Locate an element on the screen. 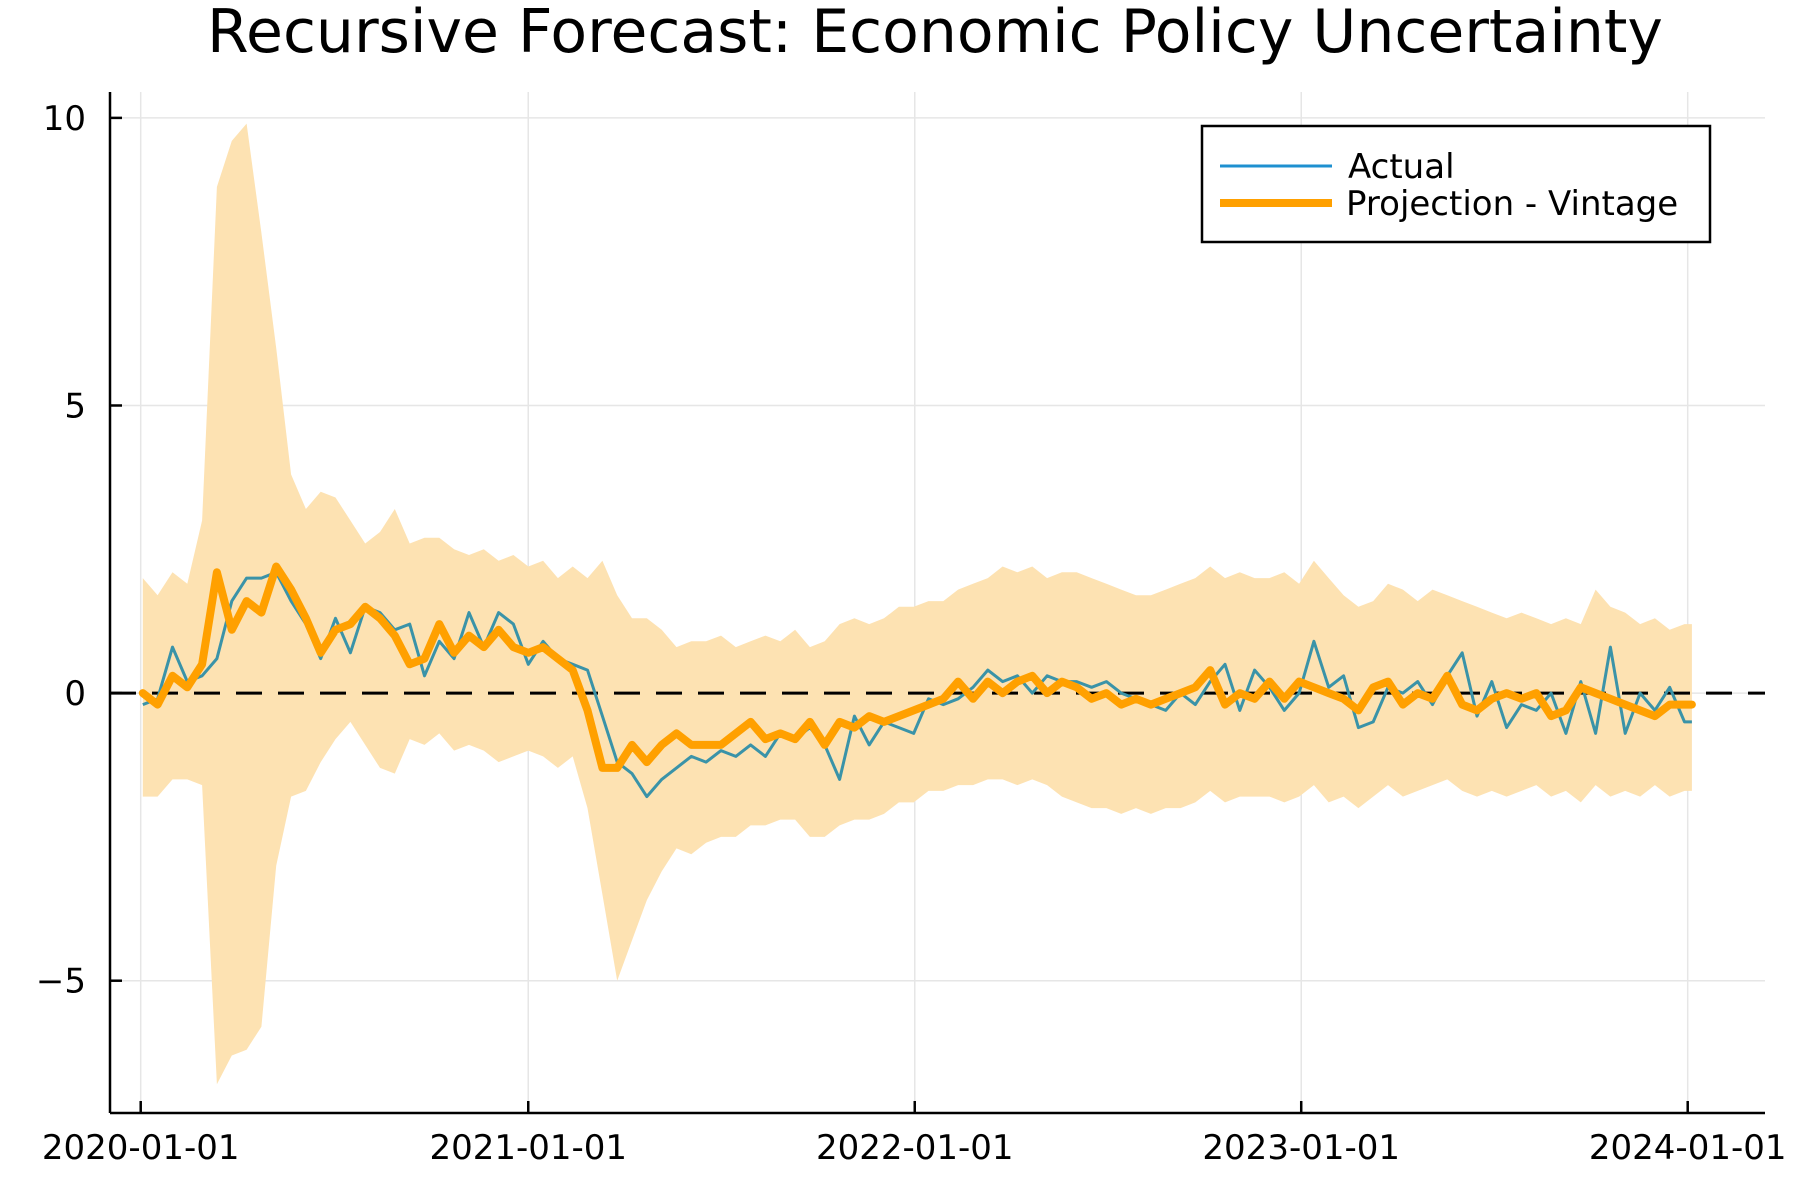 This screenshot has height=1200, width=1800. y-tick-label: 10 is located at coordinates (64, 119).